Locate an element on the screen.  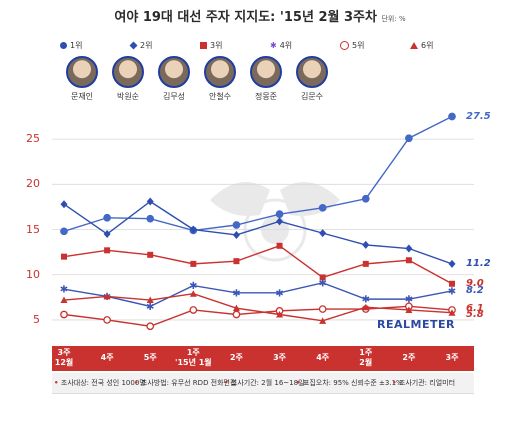
legend-item: 1위 is located at coordinates (71, 45).